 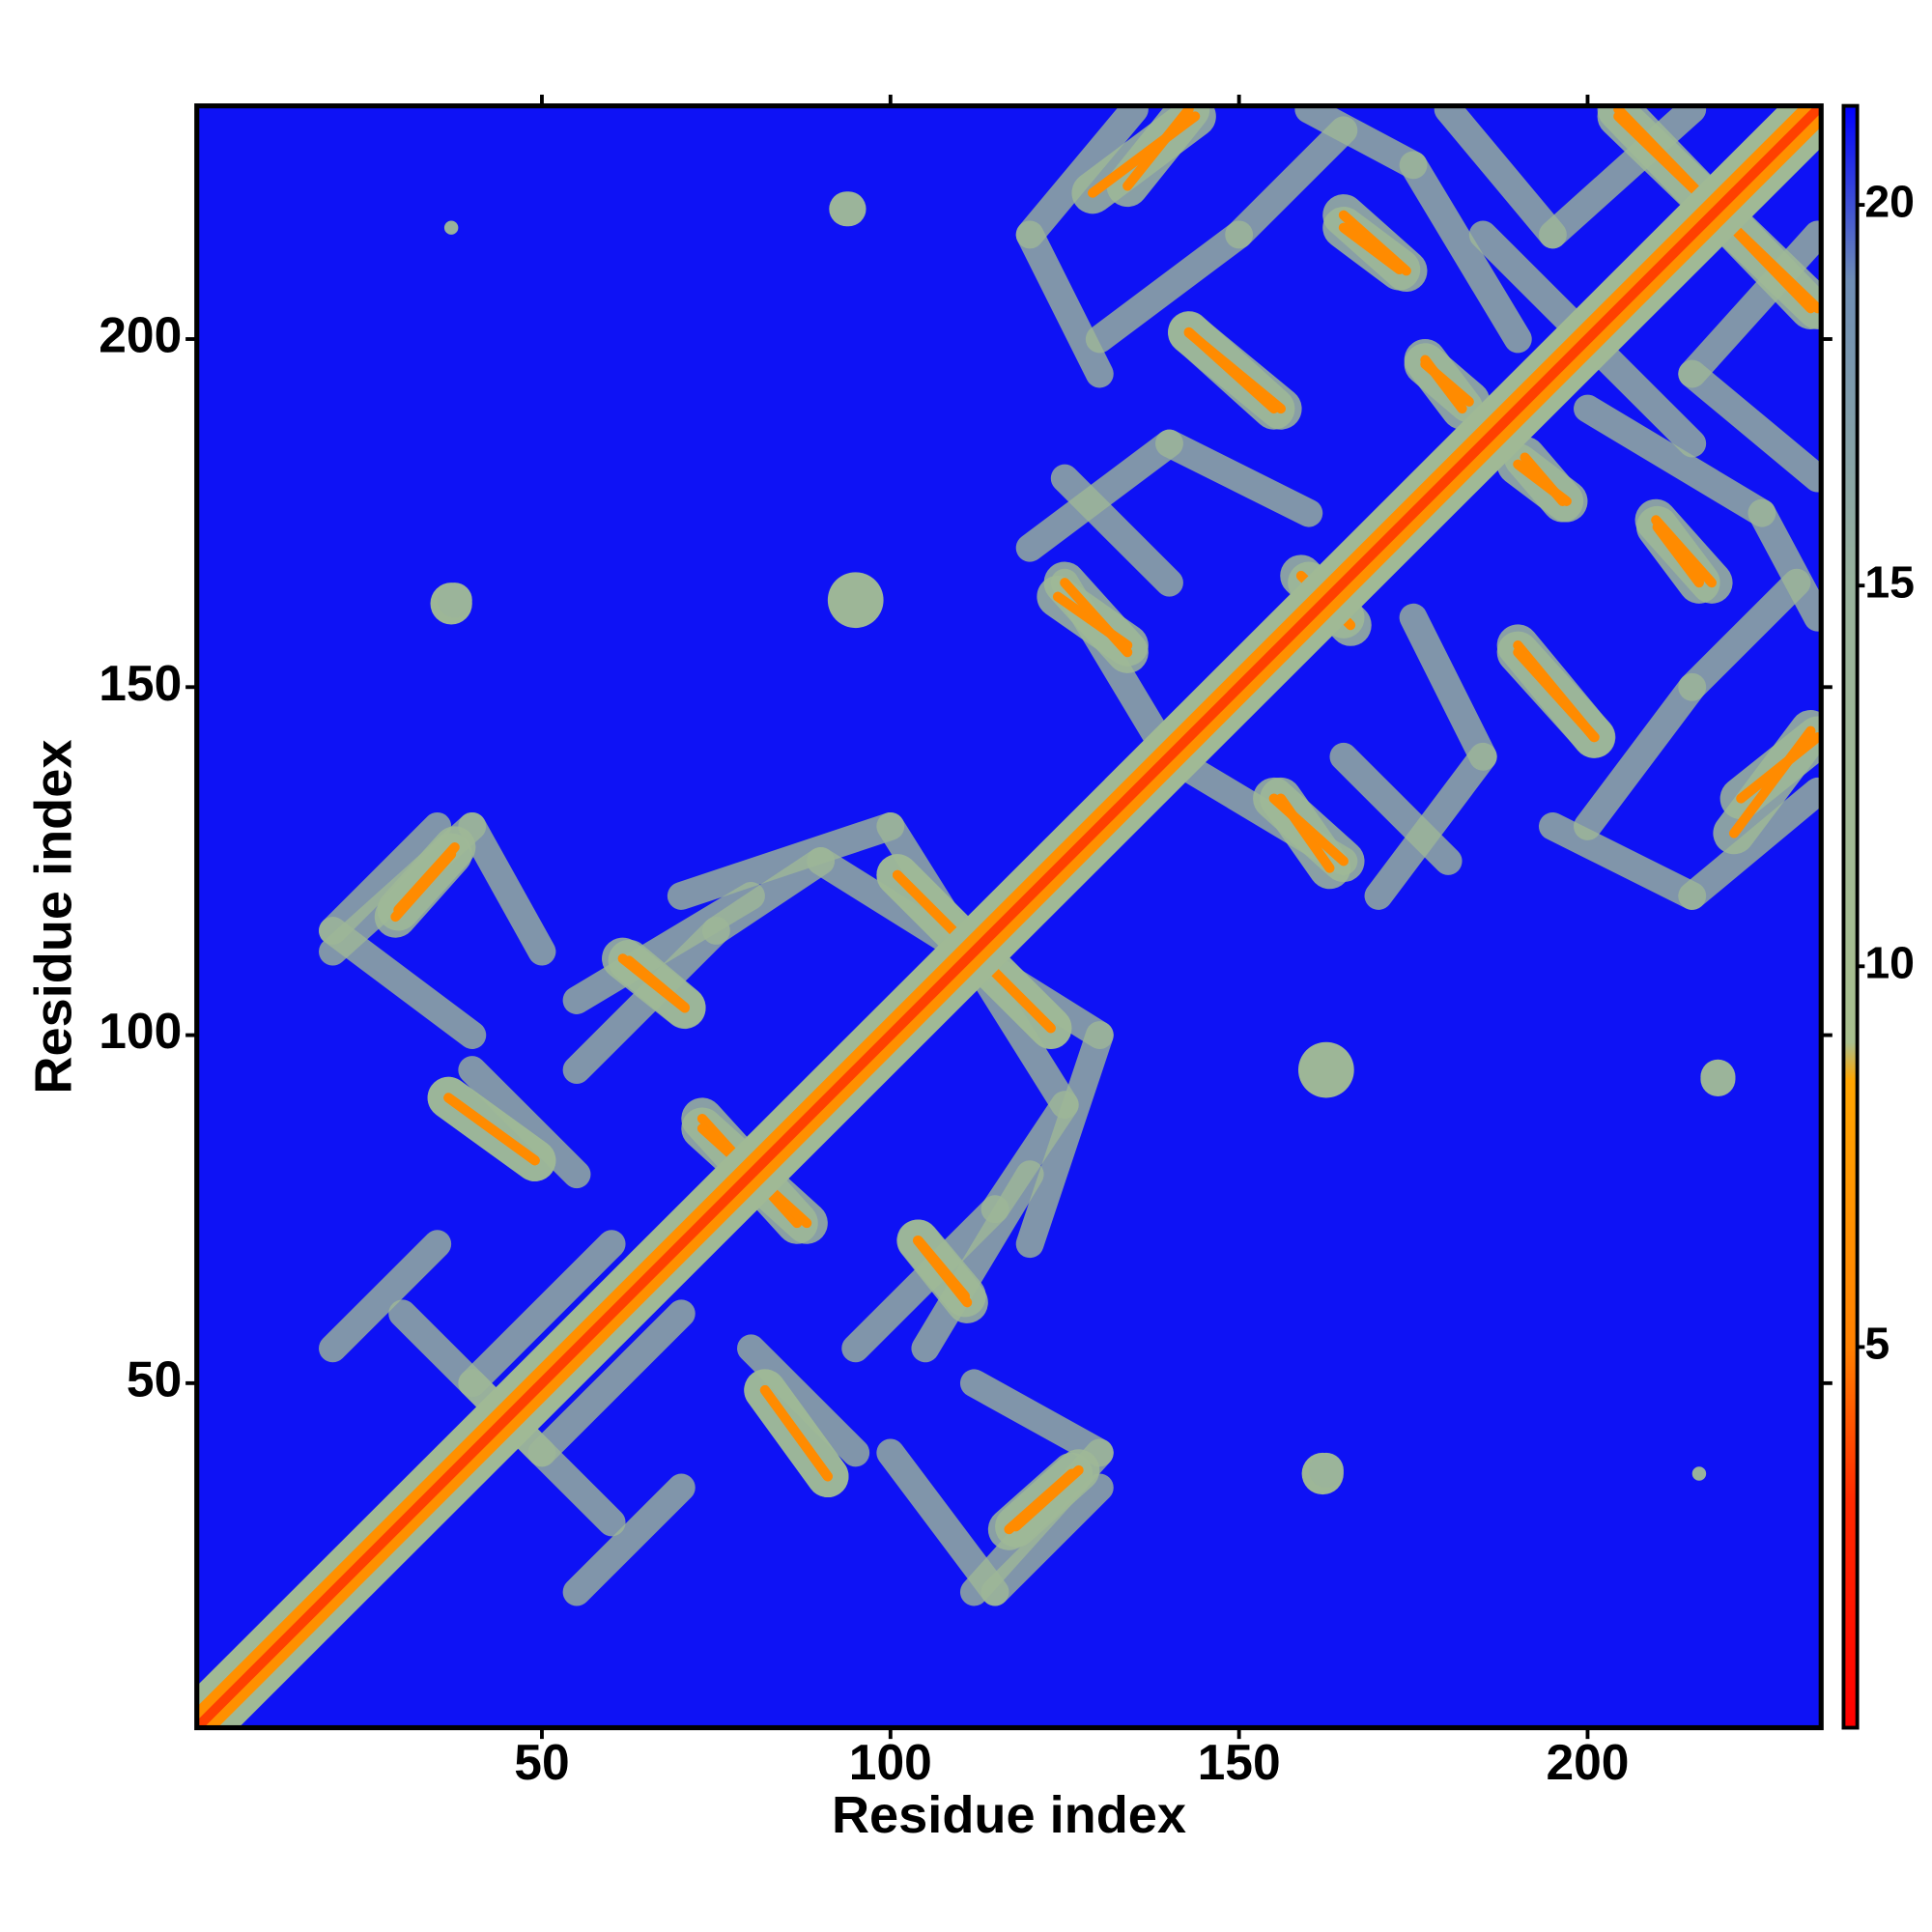 I want to click on y-tick-label: 200, so click(x=140, y=335).